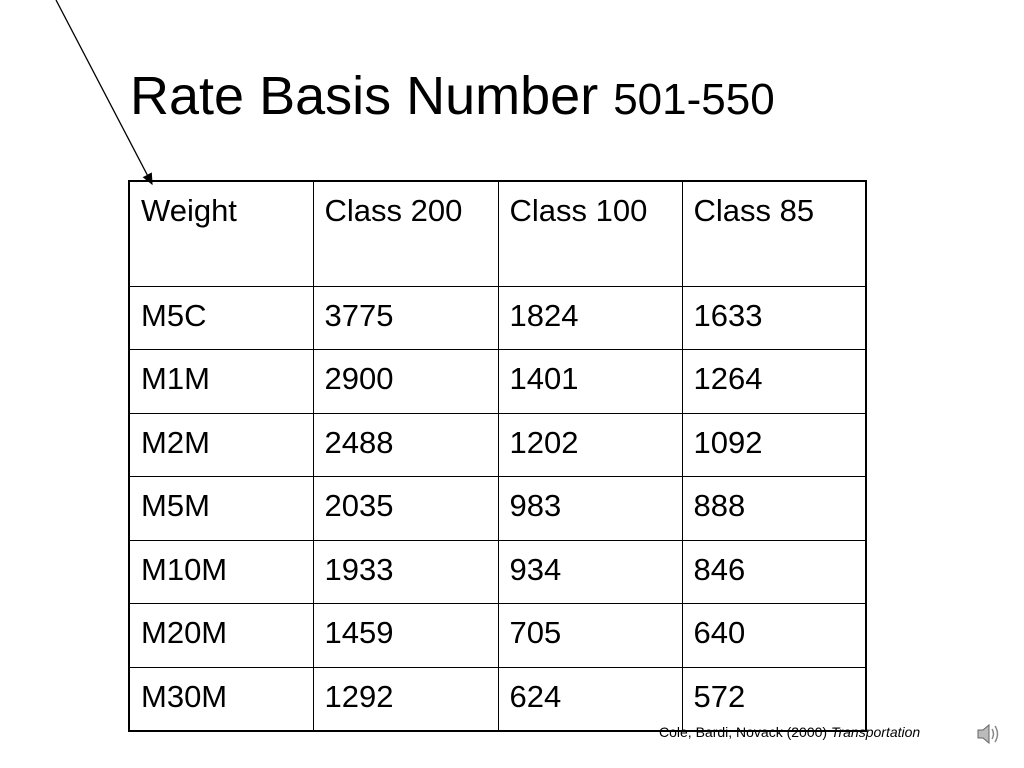 This screenshot has width=1024, height=768. I want to click on table-row: M20M 1459 705 640, so click(497, 635).